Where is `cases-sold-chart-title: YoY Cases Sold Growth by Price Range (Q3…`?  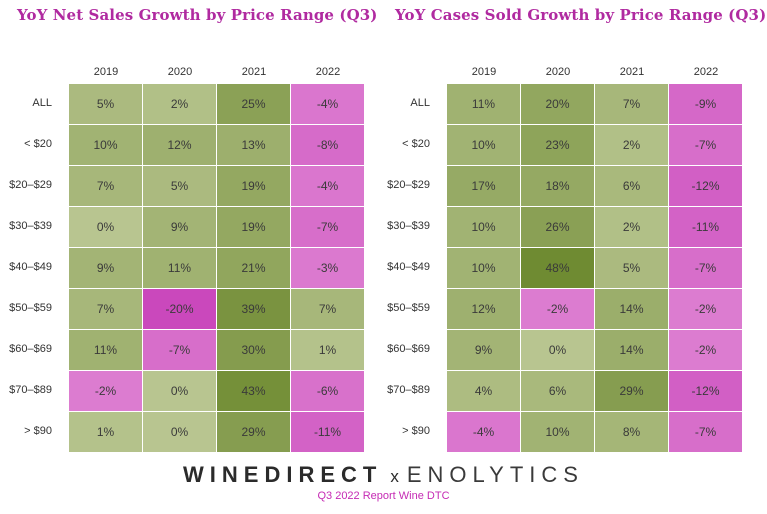
cases-sold-chart-title: YoY Cases Sold Growth by Price Range (Q3… is located at coordinates (581, 15).